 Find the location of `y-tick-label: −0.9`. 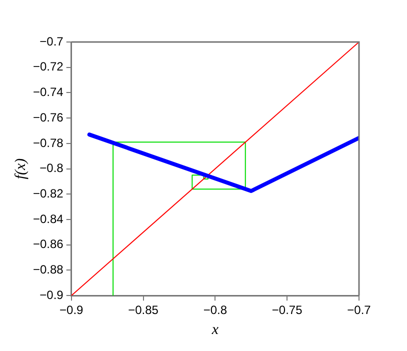

y-tick-label: −0.9 is located at coordinates (52, 295).